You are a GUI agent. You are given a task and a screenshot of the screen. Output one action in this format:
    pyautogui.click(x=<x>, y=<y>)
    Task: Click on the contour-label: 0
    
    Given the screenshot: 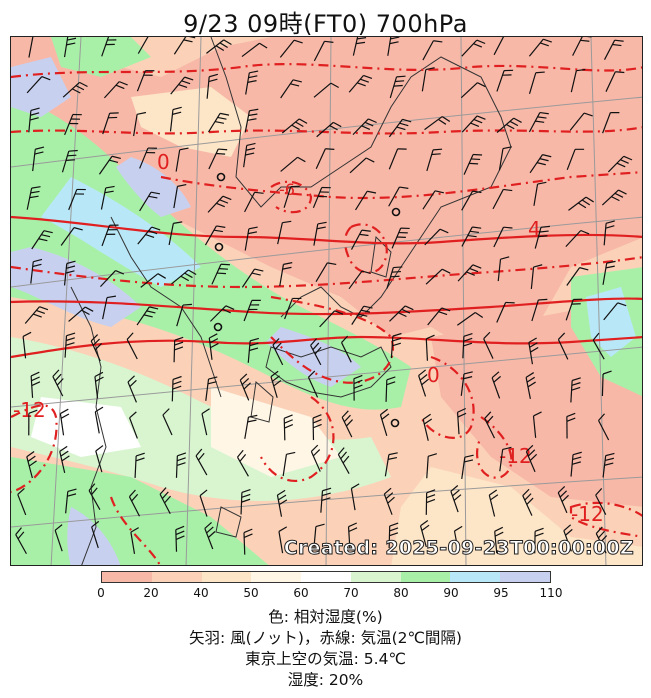 What is the action you would take?
    pyautogui.click(x=163, y=162)
    